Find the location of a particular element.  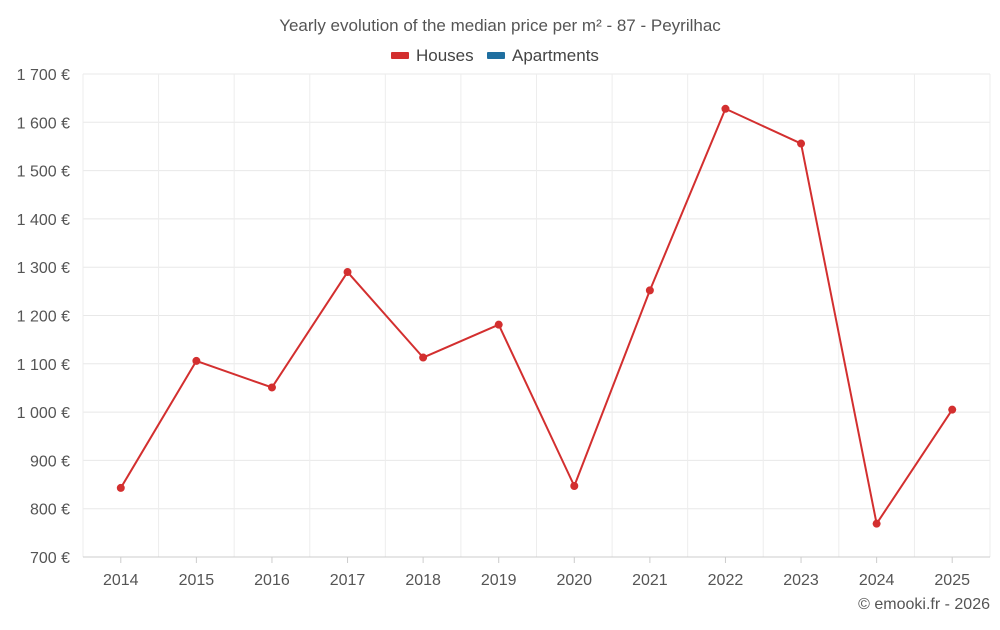

data-point-houses-2022 is located at coordinates (725, 108).